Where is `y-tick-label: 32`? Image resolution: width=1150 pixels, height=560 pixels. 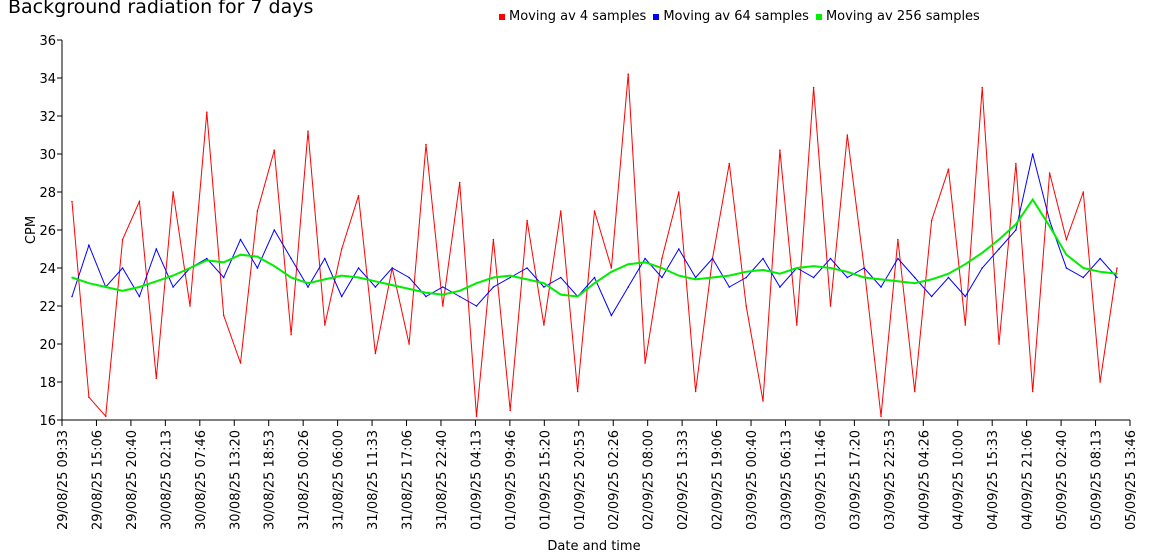 y-tick-label: 32 is located at coordinates (47, 117).